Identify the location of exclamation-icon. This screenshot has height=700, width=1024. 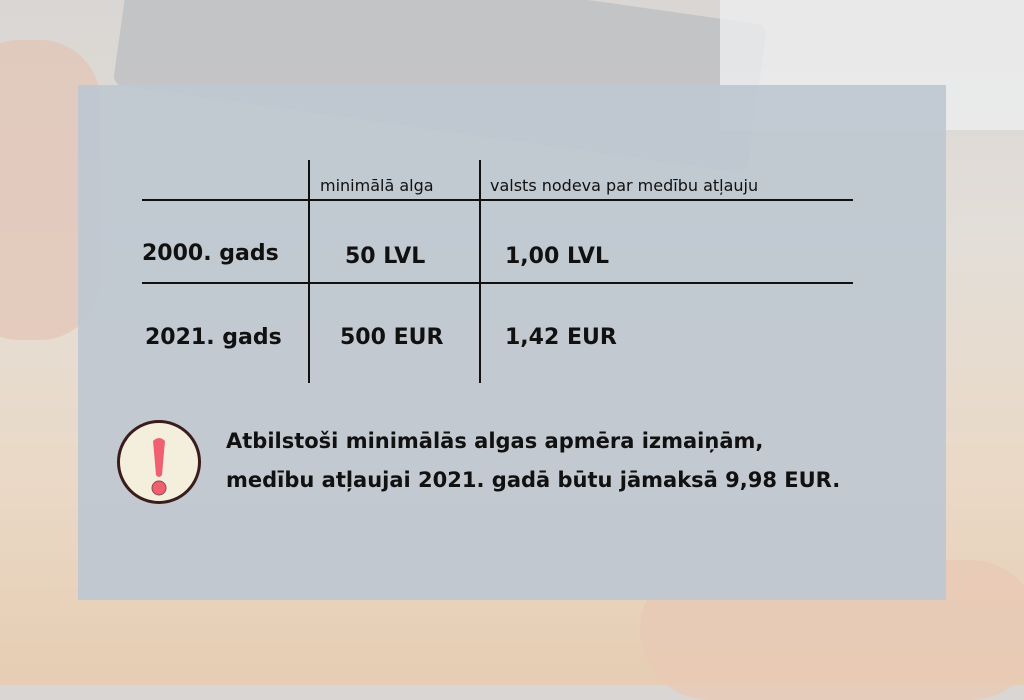
(159, 462).